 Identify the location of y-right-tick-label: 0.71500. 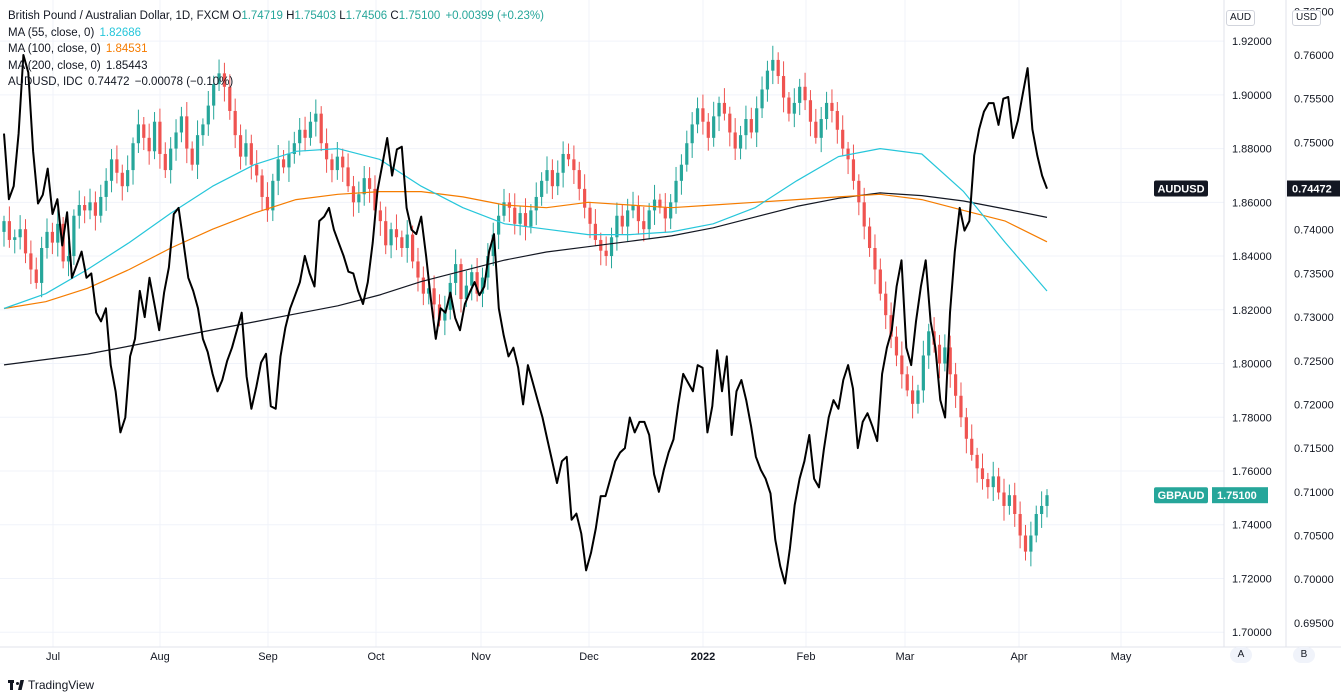
(1314, 449).